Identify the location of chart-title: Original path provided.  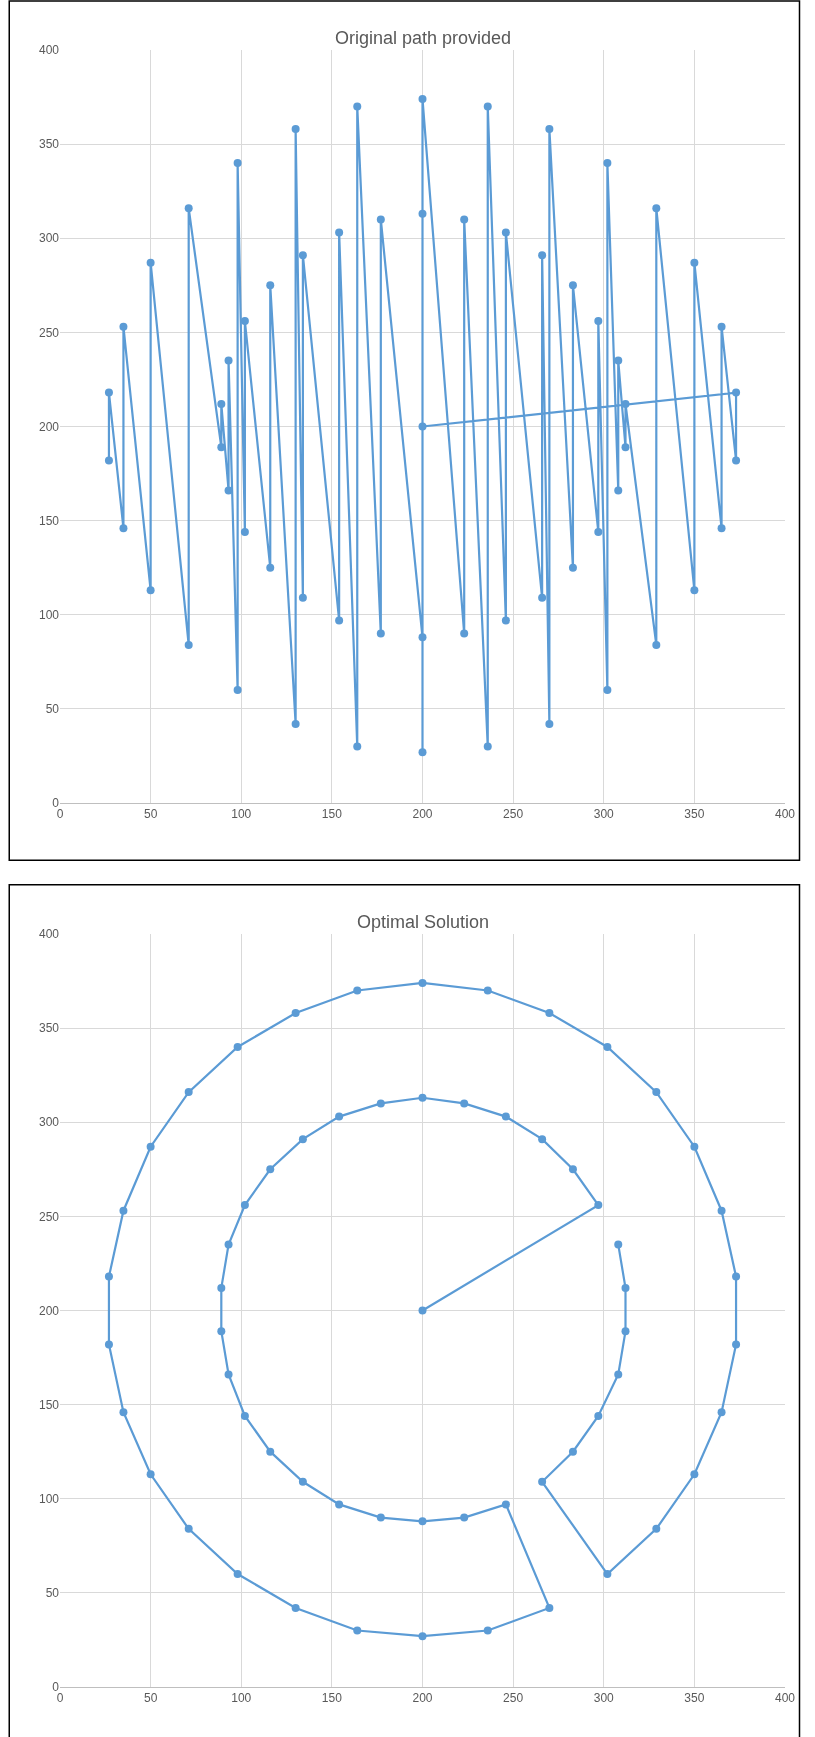
(423, 38).